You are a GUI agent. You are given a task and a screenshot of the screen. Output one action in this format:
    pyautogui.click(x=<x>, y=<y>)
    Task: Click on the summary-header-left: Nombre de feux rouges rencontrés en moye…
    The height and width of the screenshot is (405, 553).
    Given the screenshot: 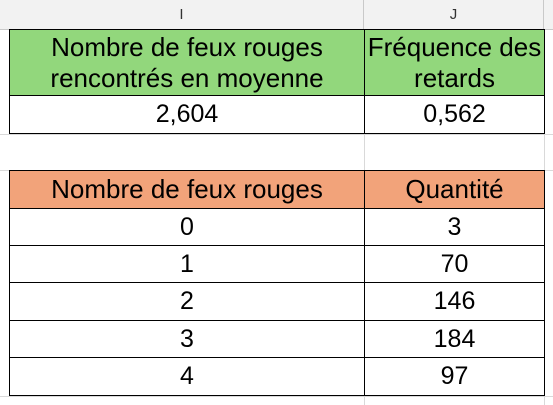 What is the action you would take?
    pyautogui.click(x=187, y=62)
    